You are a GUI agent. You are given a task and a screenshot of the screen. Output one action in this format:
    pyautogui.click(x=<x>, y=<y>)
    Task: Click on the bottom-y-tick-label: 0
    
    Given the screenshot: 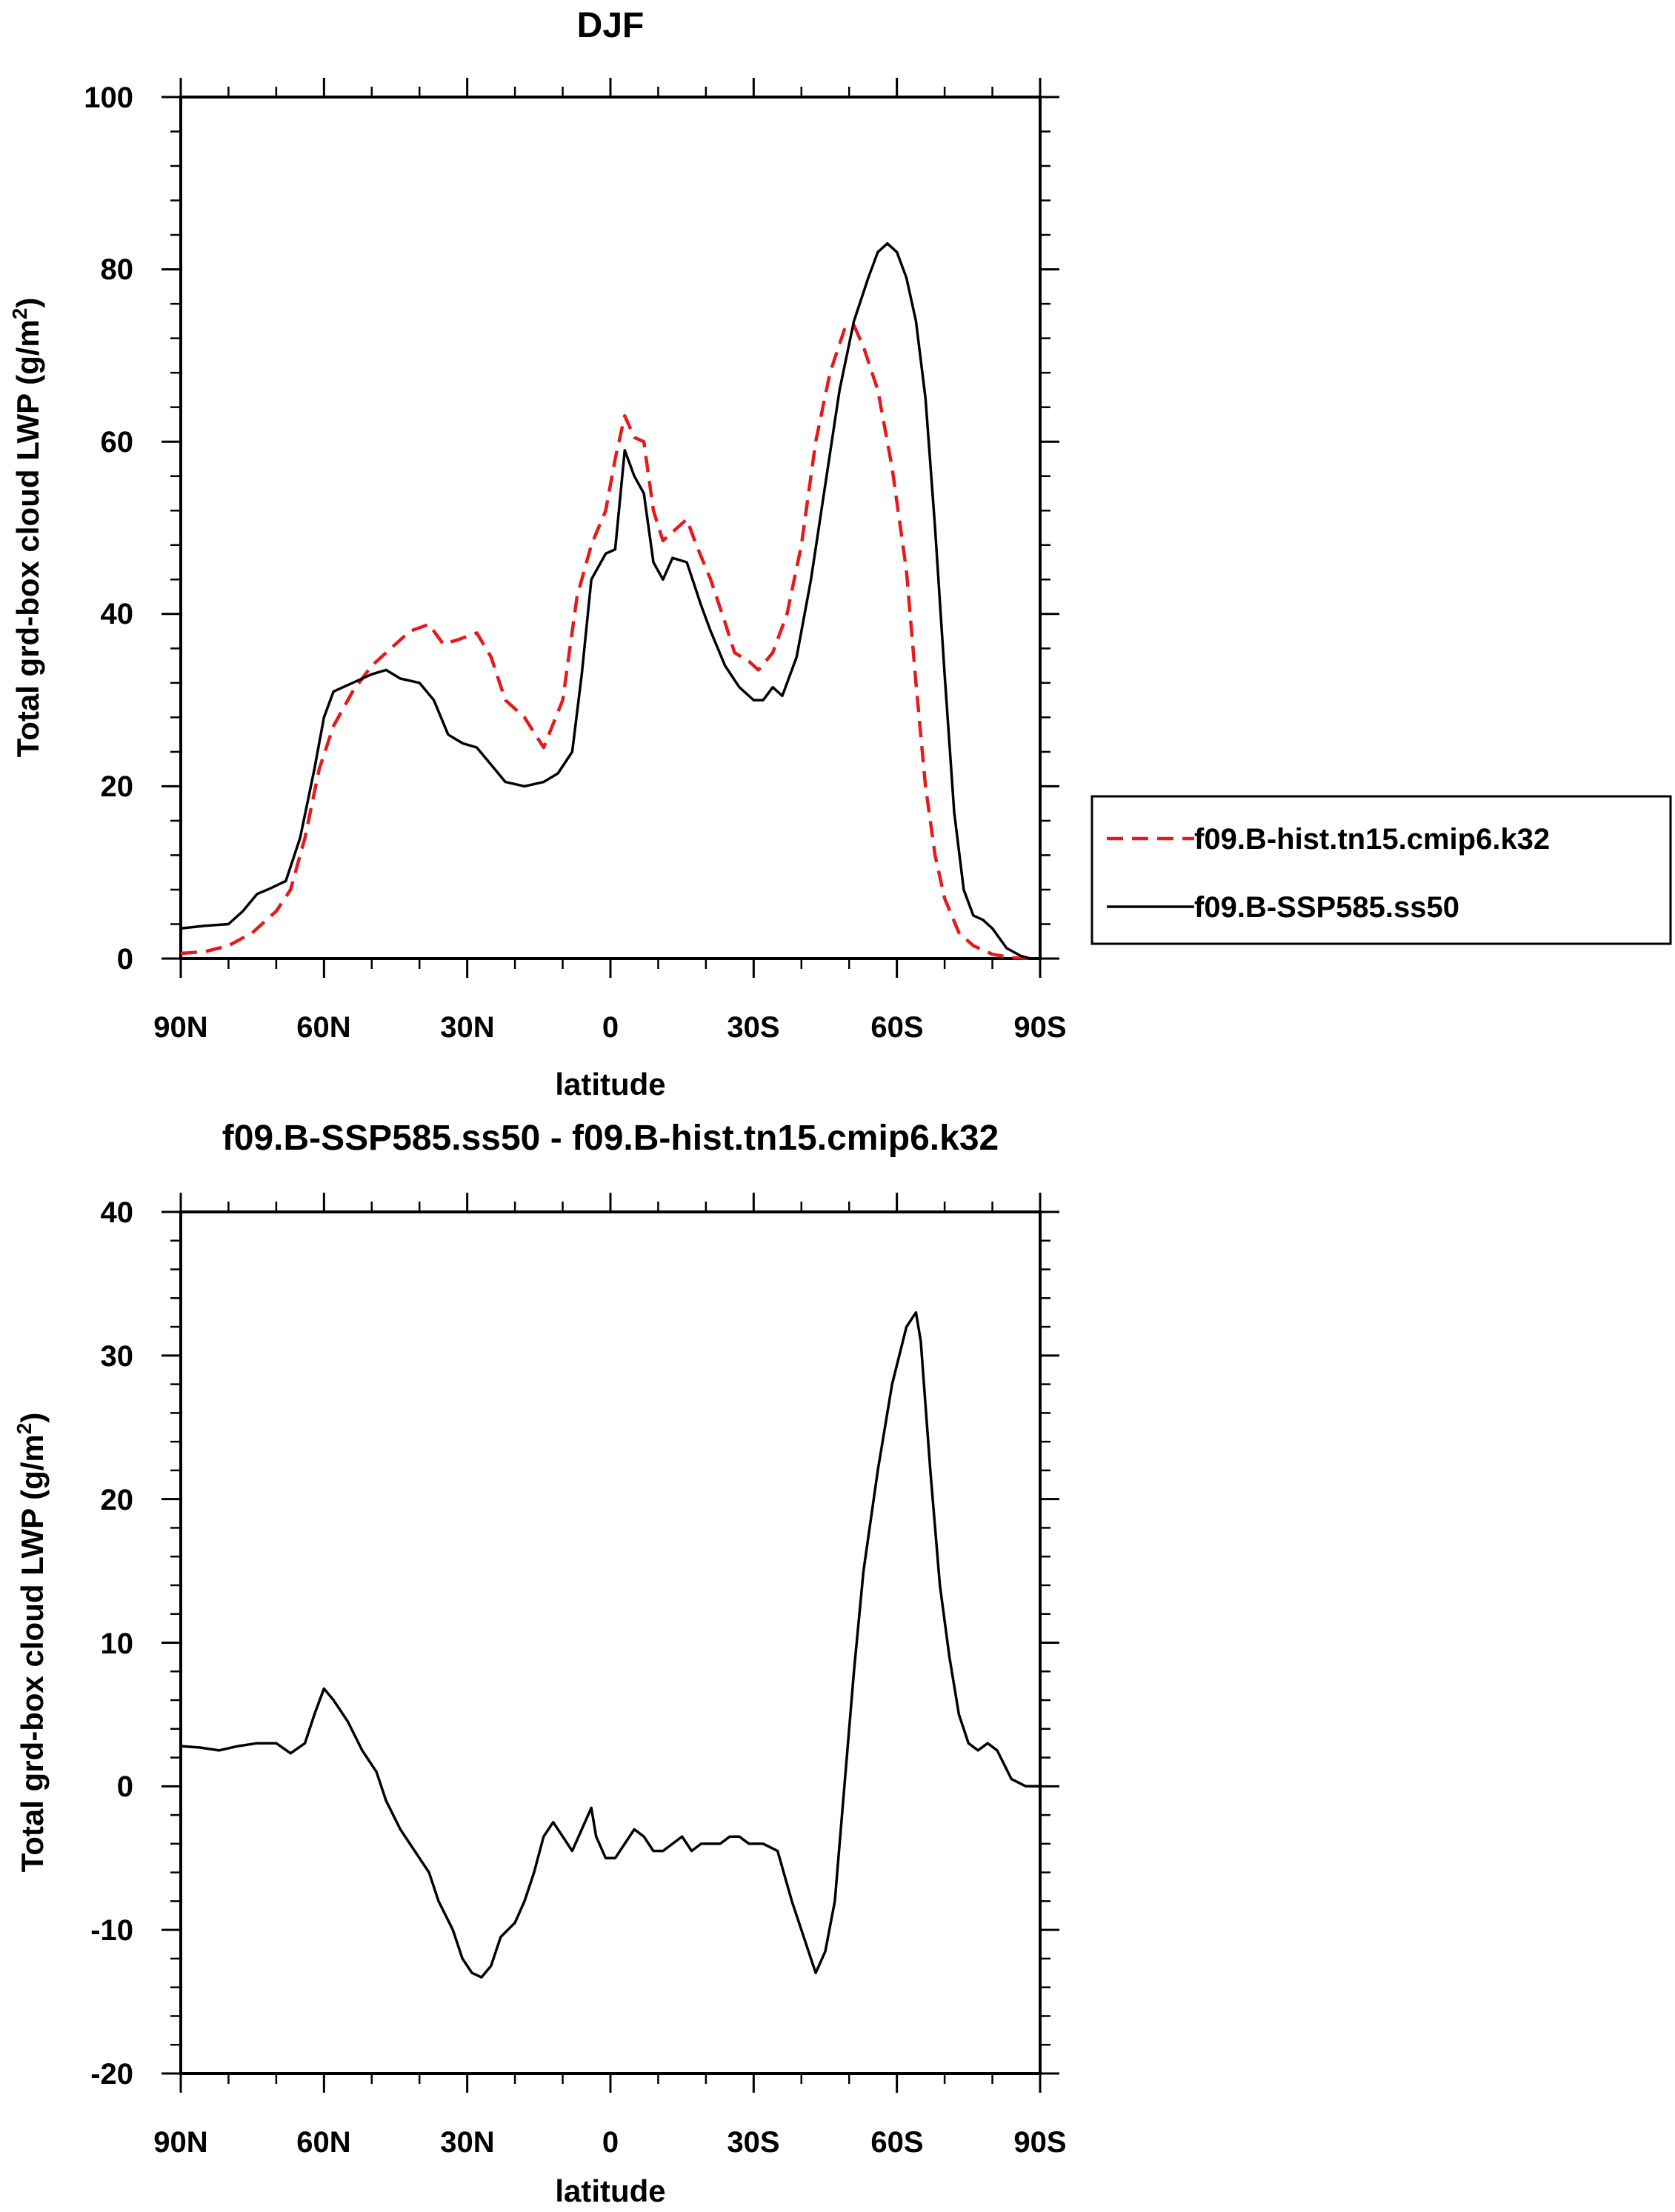 What is the action you would take?
    pyautogui.click(x=125, y=1786)
    